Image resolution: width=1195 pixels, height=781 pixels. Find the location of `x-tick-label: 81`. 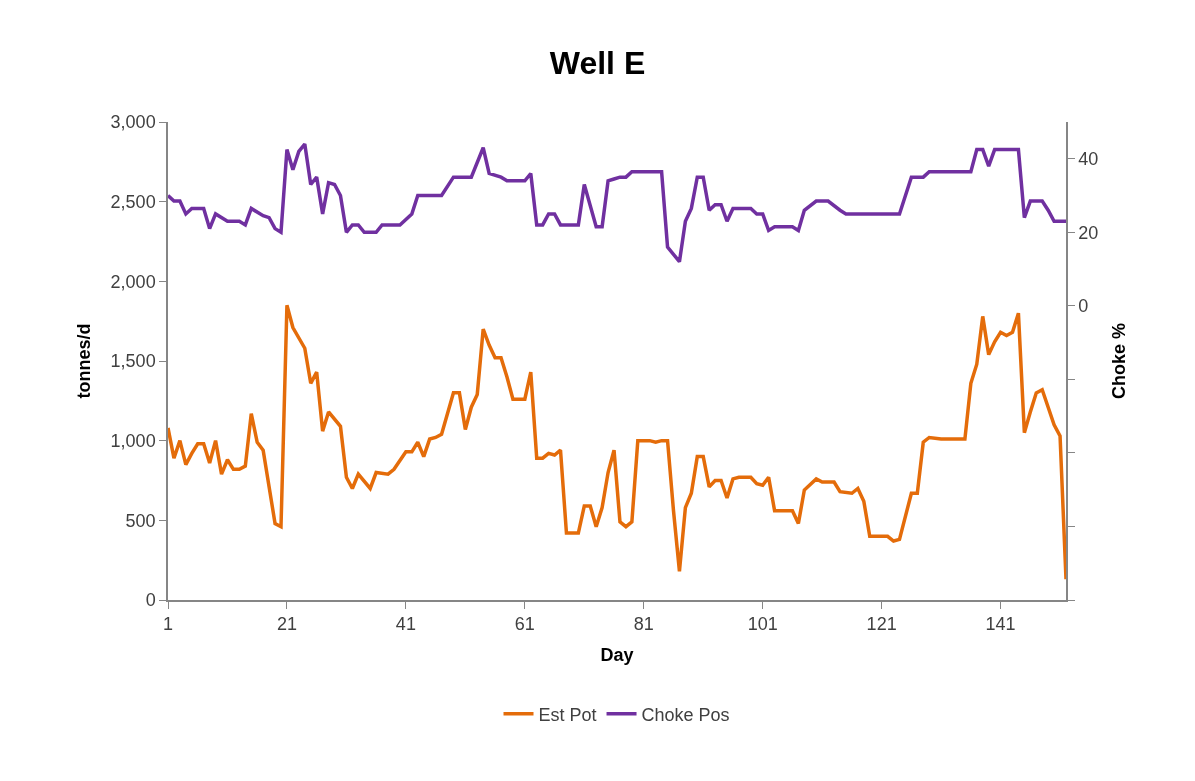

x-tick-label: 81 is located at coordinates (643, 624).